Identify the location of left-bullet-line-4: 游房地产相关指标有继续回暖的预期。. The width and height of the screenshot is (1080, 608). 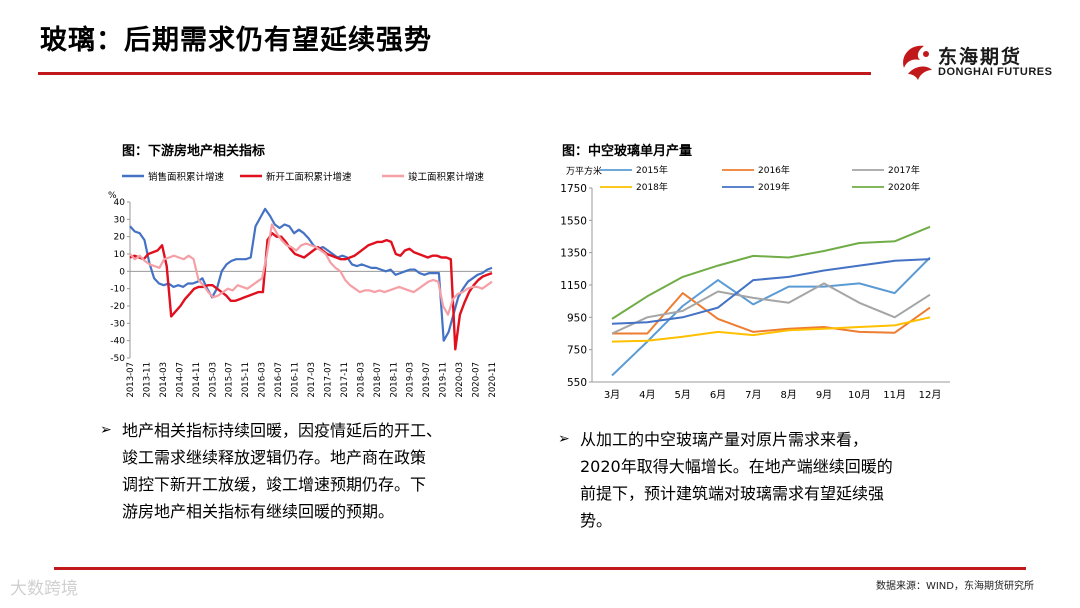
(258, 511).